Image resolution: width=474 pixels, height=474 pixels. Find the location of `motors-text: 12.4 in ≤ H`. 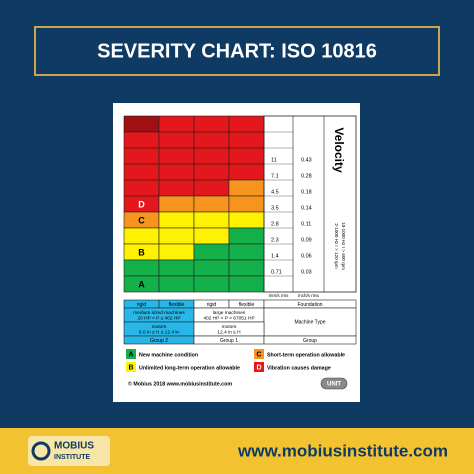

motors-text: 12.4 in ≤ H is located at coordinates (229, 332).